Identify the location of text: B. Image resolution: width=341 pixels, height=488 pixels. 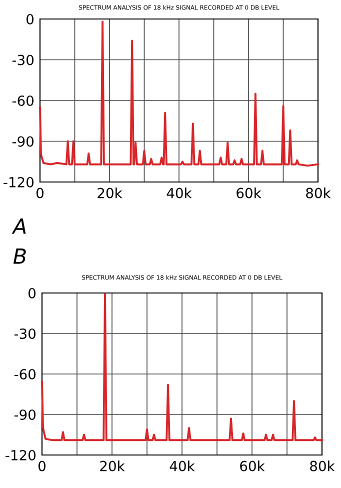
(19, 256).